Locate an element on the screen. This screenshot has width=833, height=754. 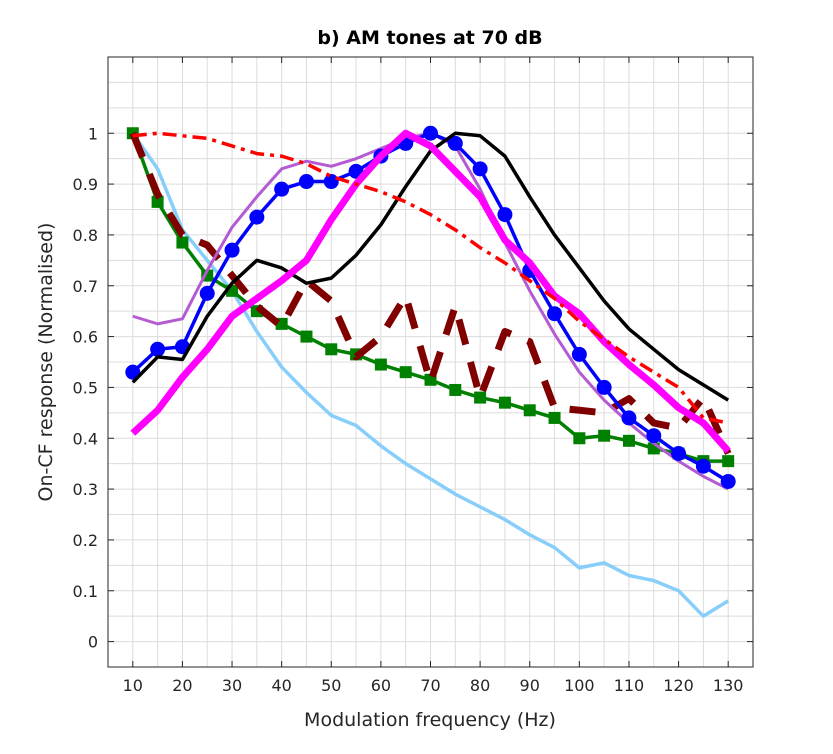
y-tick-label: 1 is located at coordinates (93, 133).